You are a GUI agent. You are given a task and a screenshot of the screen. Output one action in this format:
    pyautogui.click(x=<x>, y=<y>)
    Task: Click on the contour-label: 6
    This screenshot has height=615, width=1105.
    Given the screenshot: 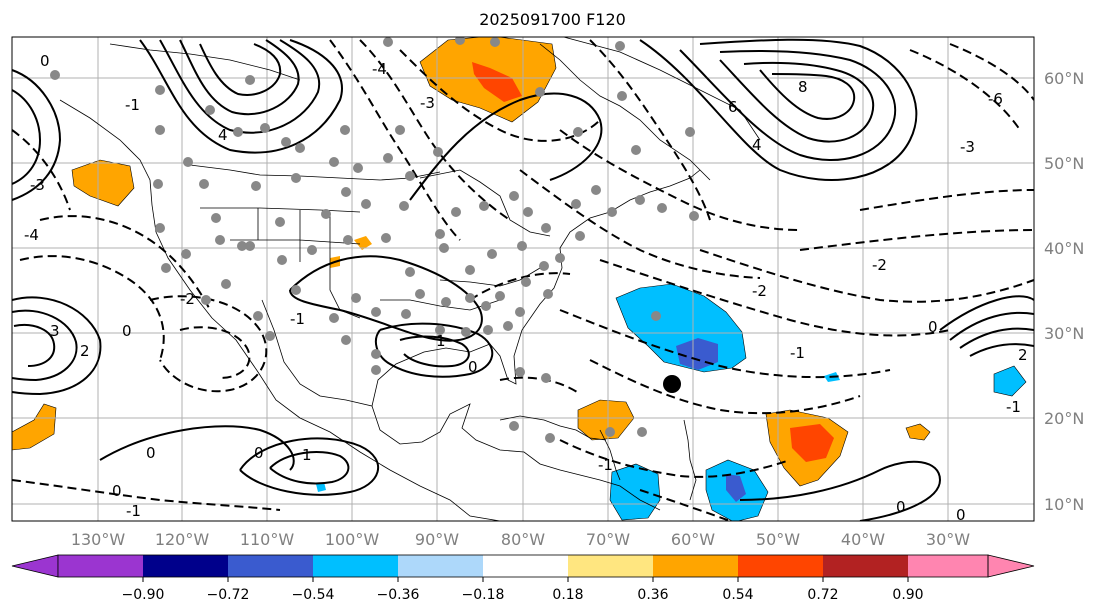 What is the action you would take?
    pyautogui.click(x=733, y=107)
    